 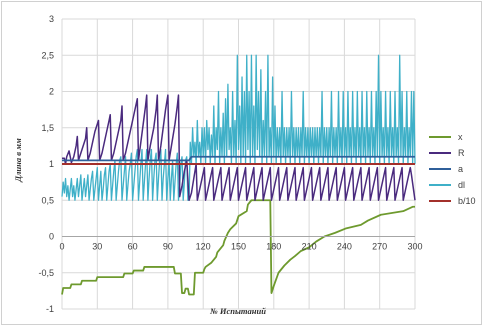 I want to click on x-tick-label: 240, so click(x=344, y=247).